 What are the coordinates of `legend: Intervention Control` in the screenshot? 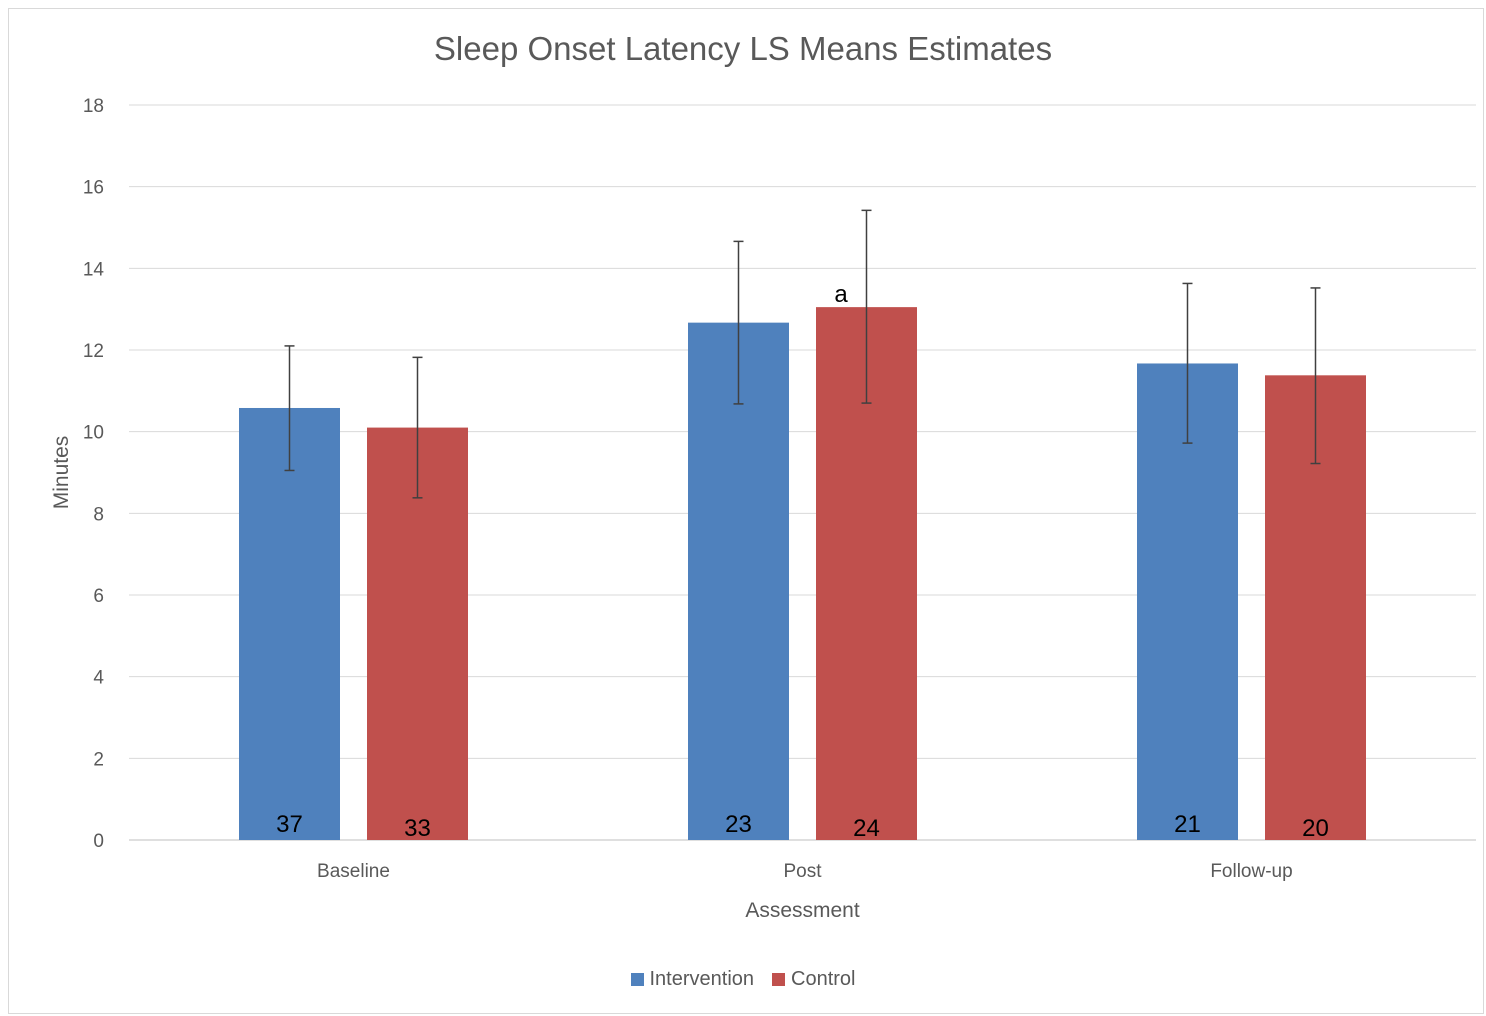 It's located at (743, 979).